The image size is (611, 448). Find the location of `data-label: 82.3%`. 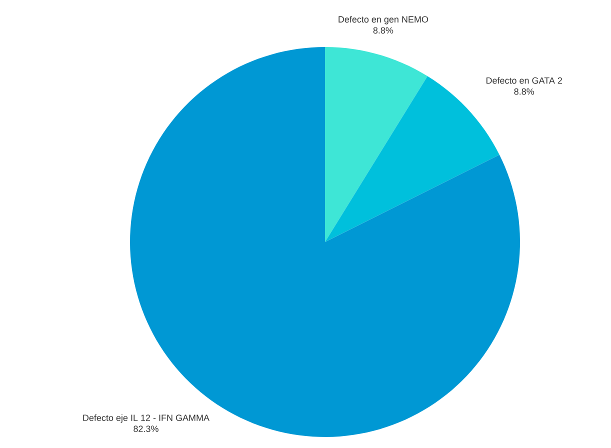

data-label: 82.3% is located at coordinates (146, 429).